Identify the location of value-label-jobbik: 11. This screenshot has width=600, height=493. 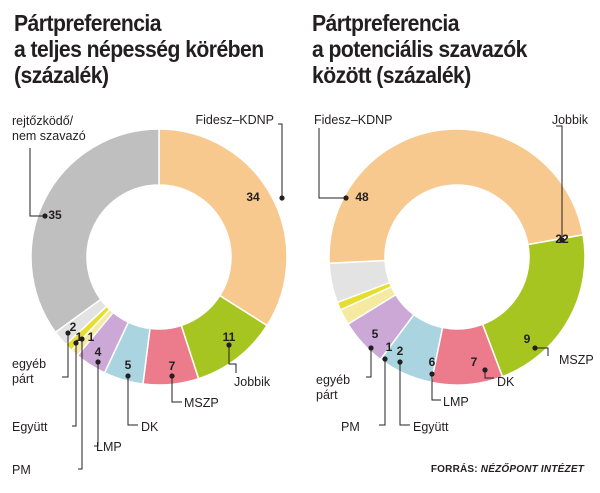
(229, 337).